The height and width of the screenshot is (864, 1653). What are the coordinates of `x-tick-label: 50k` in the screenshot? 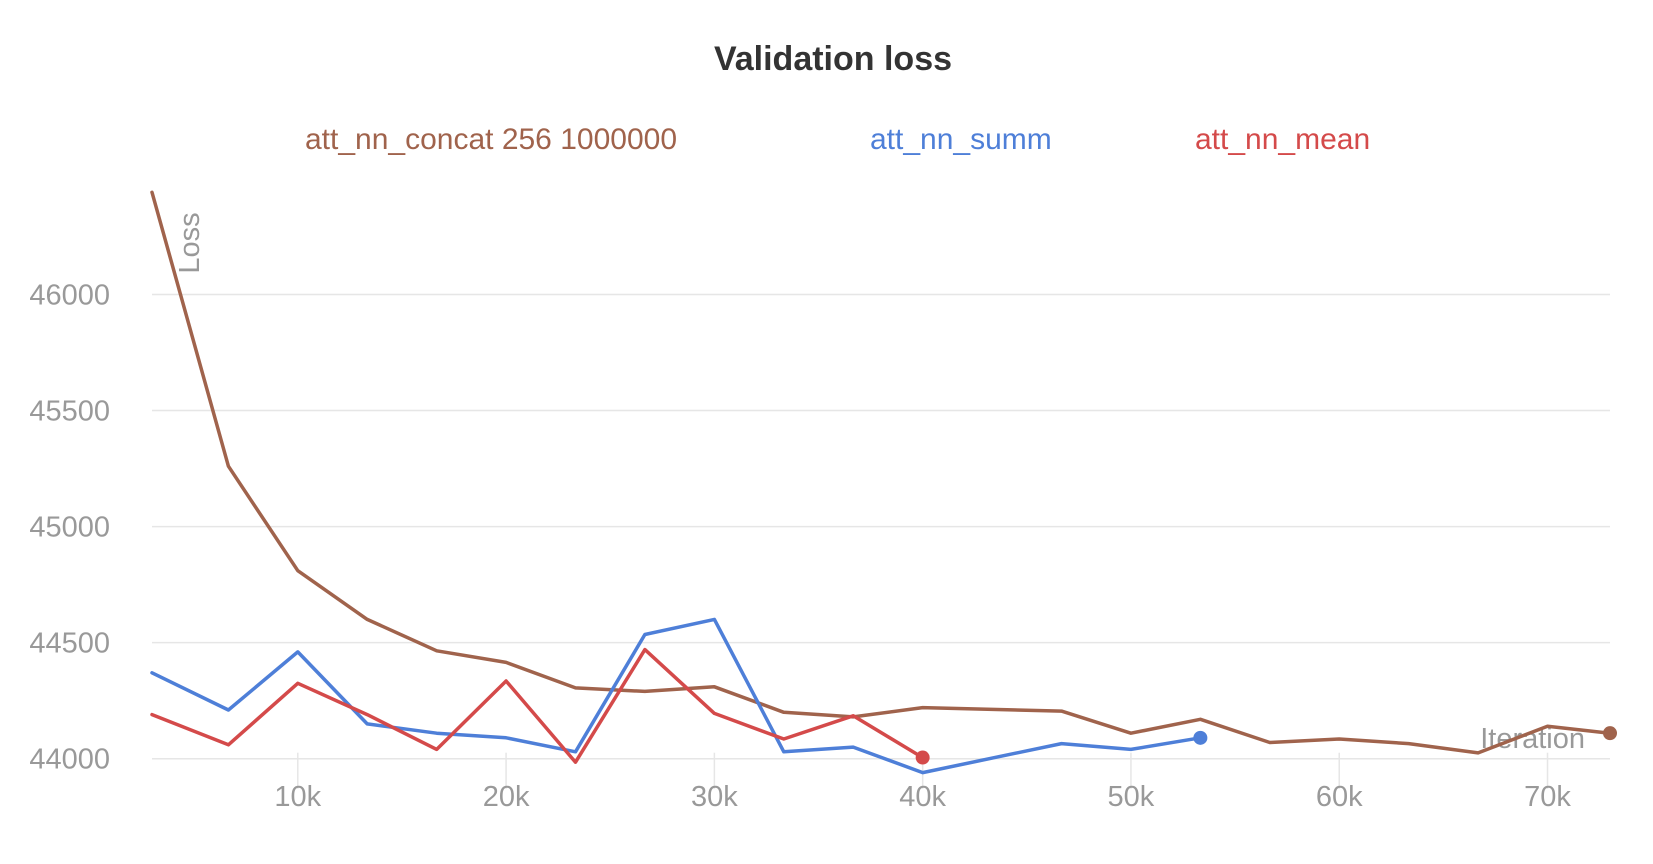 It's located at (1131, 797).